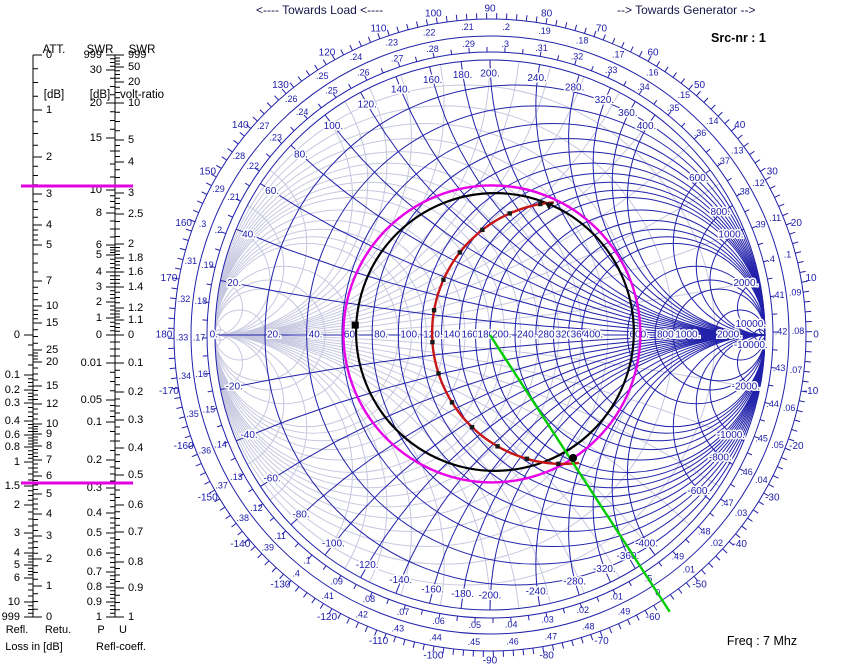 This screenshot has height=672, width=843. I want to click on svg-text: 320., so click(604, 100).